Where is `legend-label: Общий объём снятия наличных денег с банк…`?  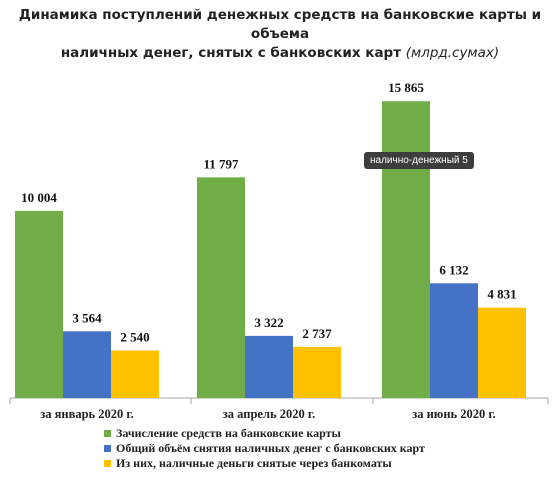
legend-label: Общий объём снятия наличных денег с банк… is located at coordinates (270, 448).